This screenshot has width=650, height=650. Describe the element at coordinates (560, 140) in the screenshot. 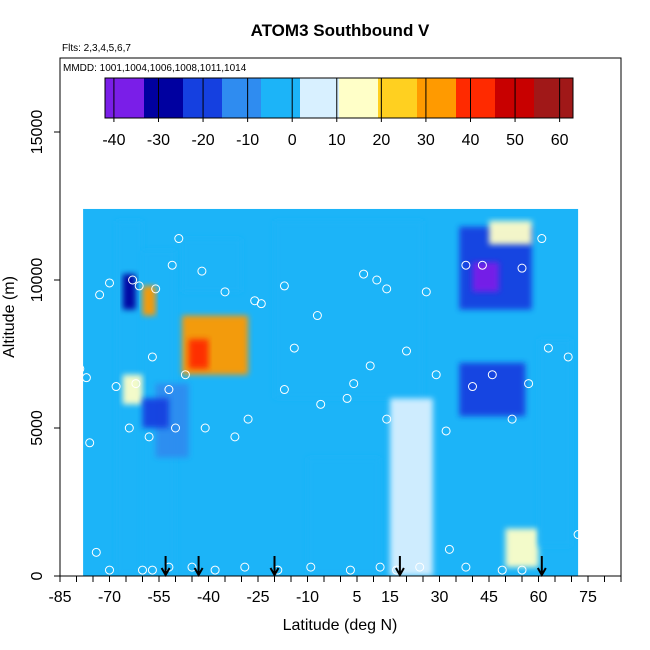

I see `colorbar-tick-label: 60` at that location.